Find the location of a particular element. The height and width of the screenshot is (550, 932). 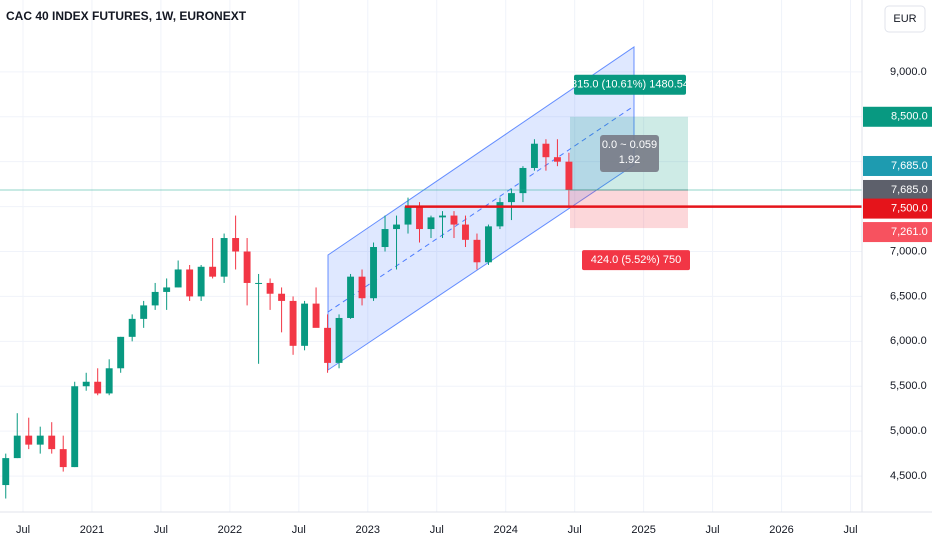

ratio-label: 1.92 is located at coordinates (629, 160).